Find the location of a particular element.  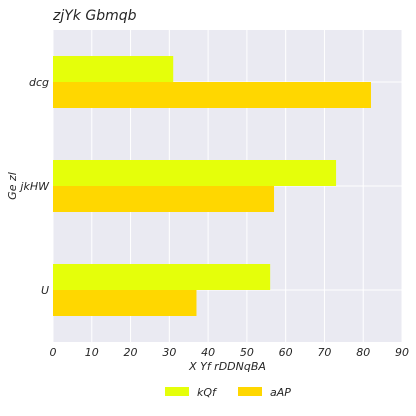

bar-kQf-jkHW is located at coordinates (195, 173).